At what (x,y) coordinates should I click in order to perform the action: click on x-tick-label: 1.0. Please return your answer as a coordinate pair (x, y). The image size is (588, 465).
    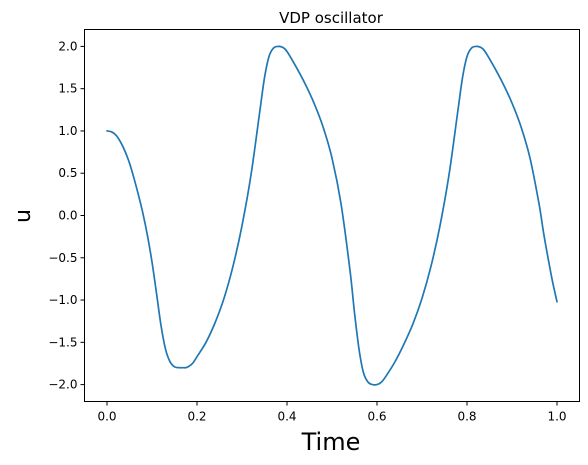
    Looking at the image, I should click on (556, 417).